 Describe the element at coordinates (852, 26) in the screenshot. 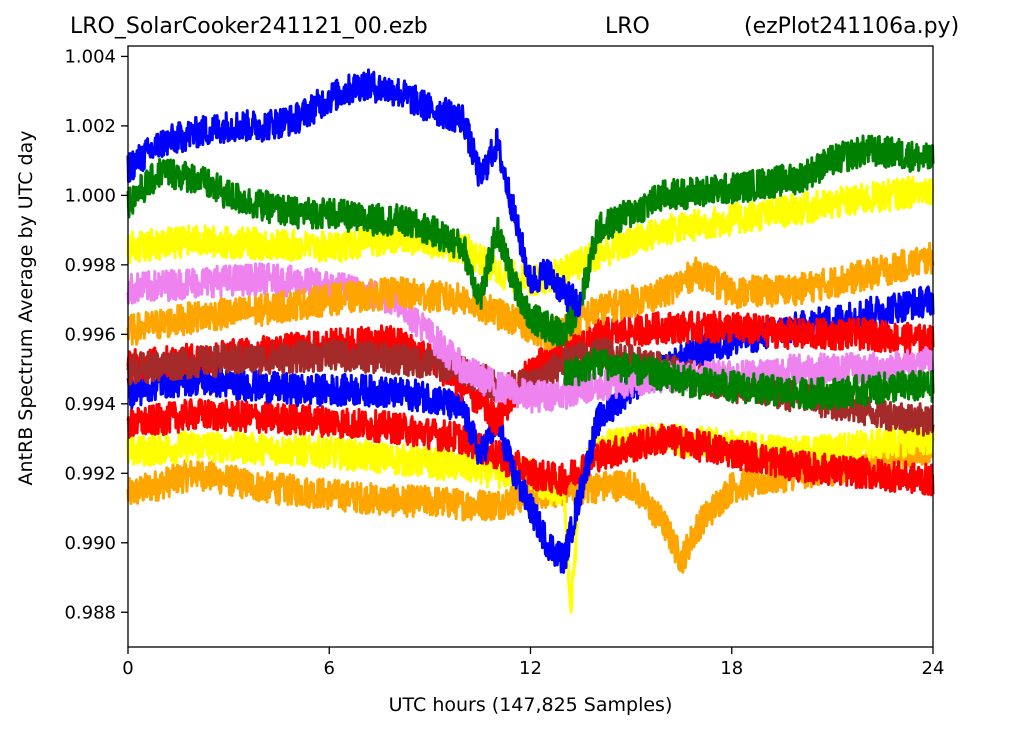

I see `chart-title-right: (ezPlot241106a.py)` at that location.